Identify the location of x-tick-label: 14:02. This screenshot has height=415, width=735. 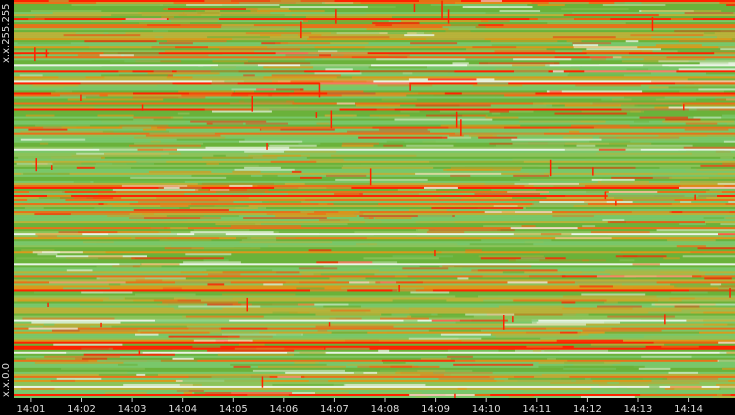
(81, 409).